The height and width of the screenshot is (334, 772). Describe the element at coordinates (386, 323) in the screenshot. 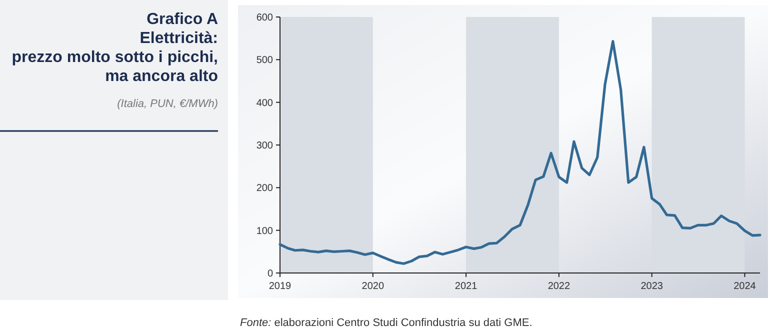

I see `source-note: Fonte: elaborazioni Centro Studi Confindustria su dati GME.` at that location.